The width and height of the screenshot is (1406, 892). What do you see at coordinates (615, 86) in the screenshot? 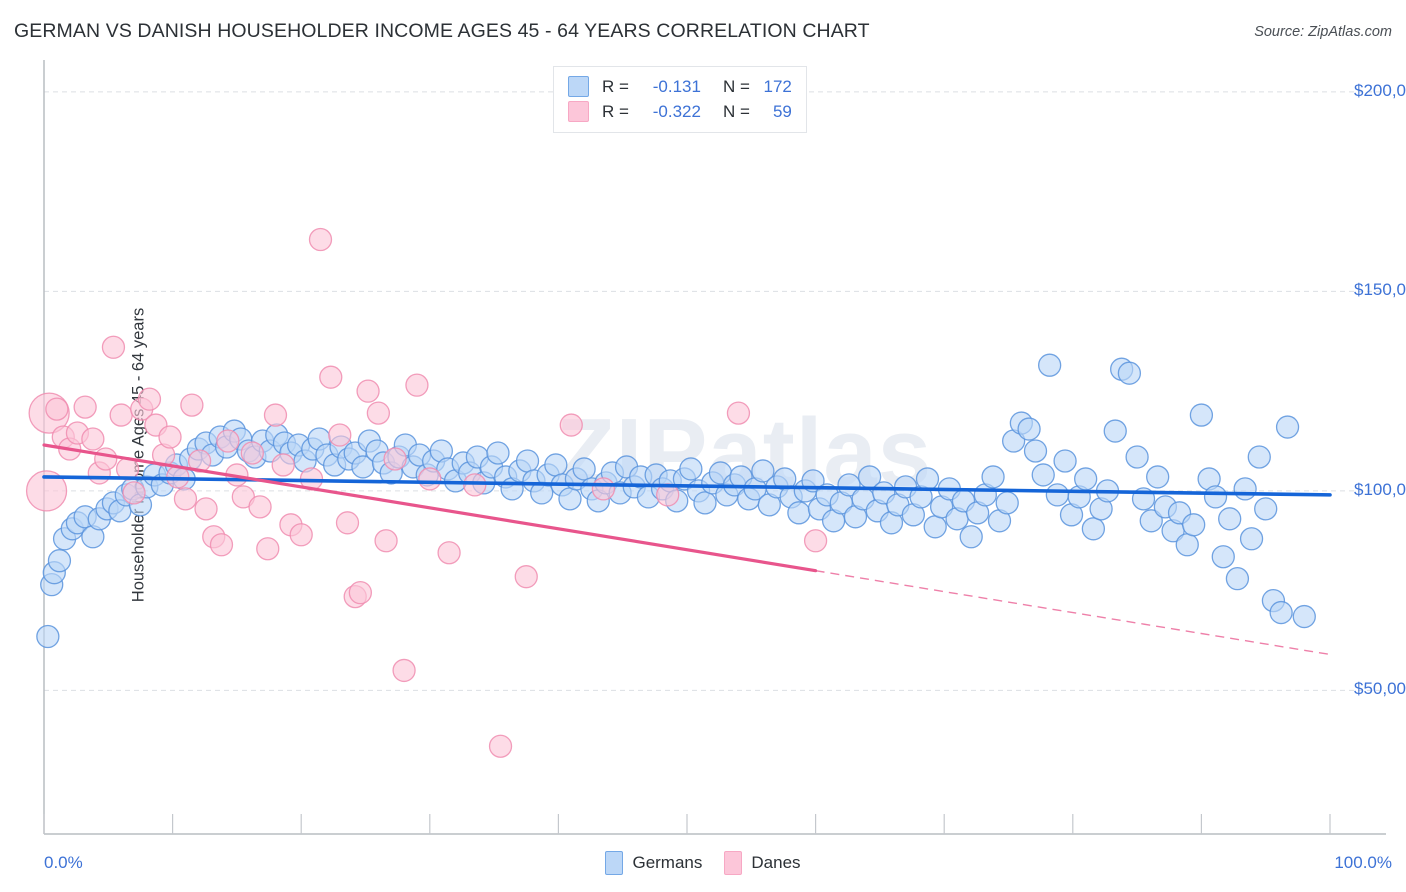
I see `germans-r-key: R =` at bounding box center [615, 86].